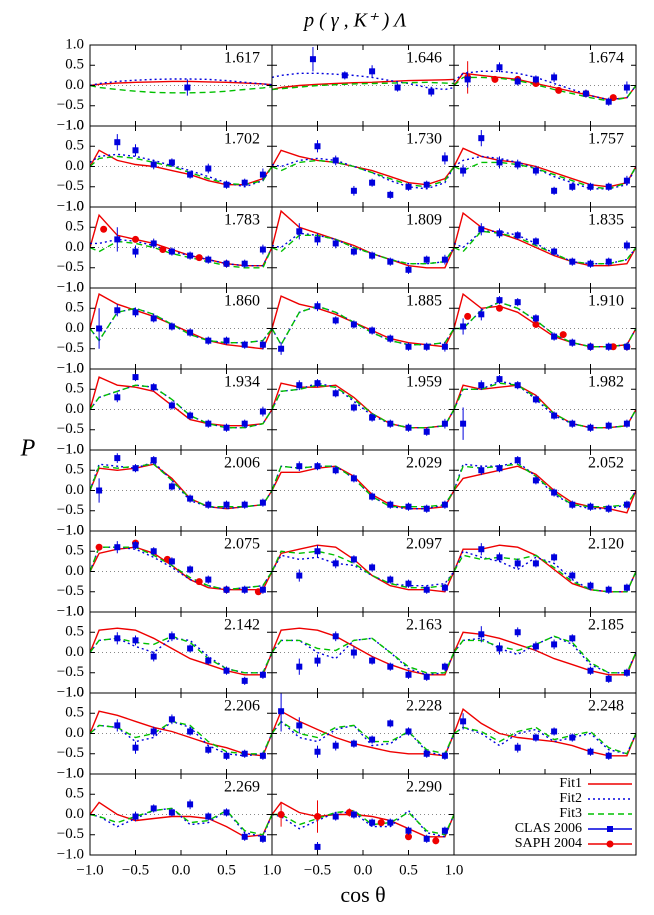 This screenshot has width=654, height=915. What do you see at coordinates (570, 798) in the screenshot?
I see `legend-label: Fit2` at bounding box center [570, 798].